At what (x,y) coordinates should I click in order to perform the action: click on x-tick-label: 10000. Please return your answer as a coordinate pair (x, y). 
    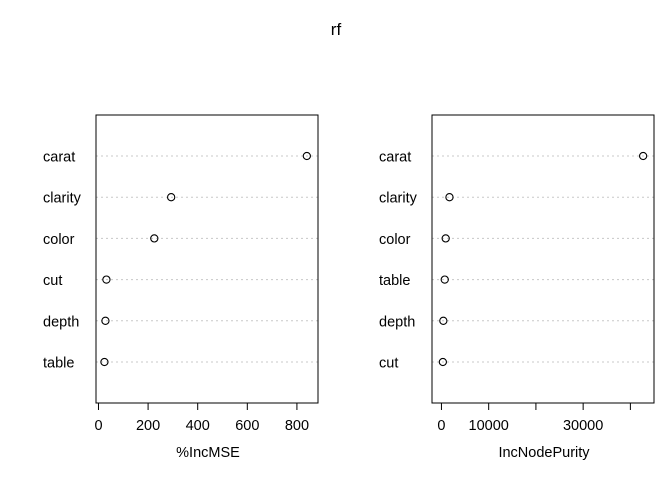
    Looking at the image, I should click on (489, 426).